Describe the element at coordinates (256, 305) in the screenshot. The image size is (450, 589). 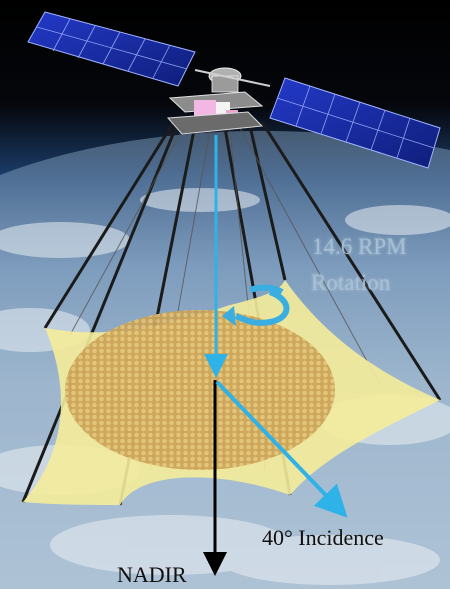
I see `curved-arrow-icon` at that location.